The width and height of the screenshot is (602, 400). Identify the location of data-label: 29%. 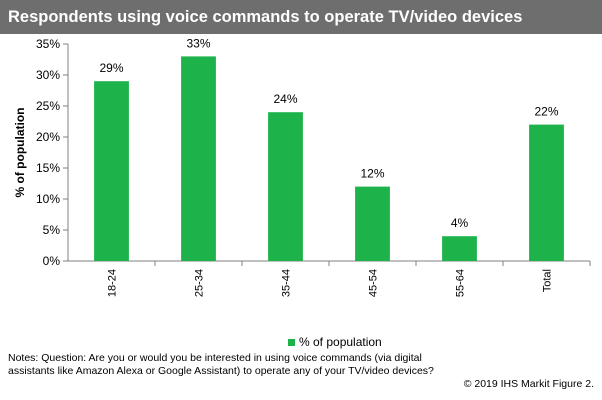
(111, 68).